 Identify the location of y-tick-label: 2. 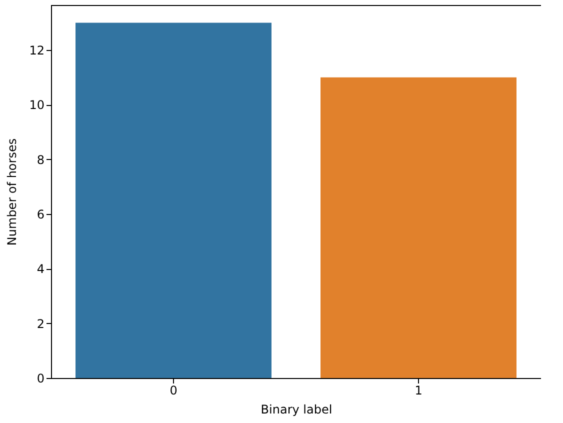
(40, 323).